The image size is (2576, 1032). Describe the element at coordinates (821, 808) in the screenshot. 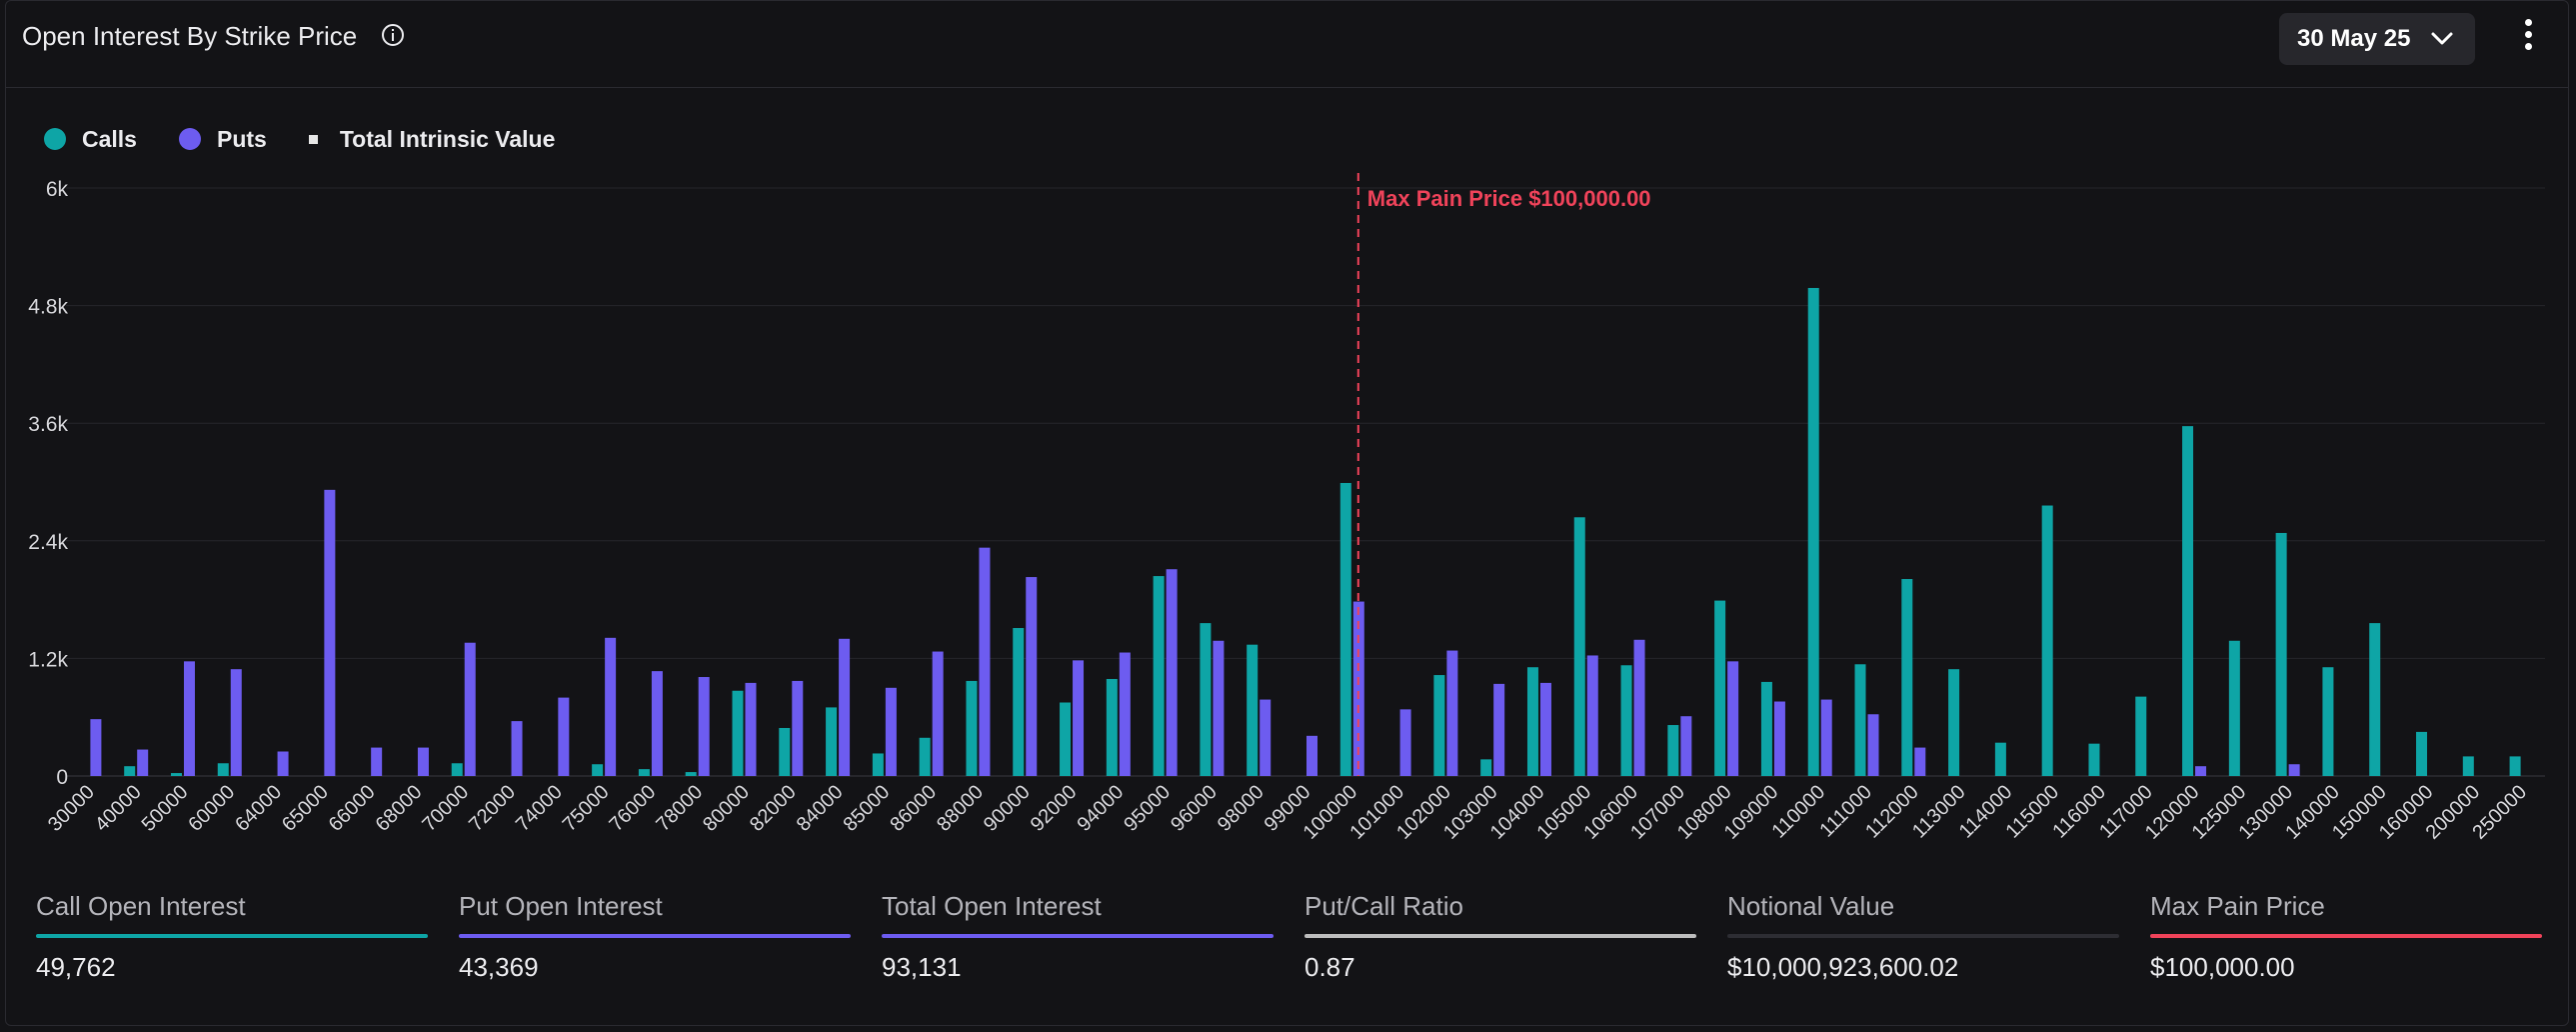

I see `x-tick-label: 84000` at that location.